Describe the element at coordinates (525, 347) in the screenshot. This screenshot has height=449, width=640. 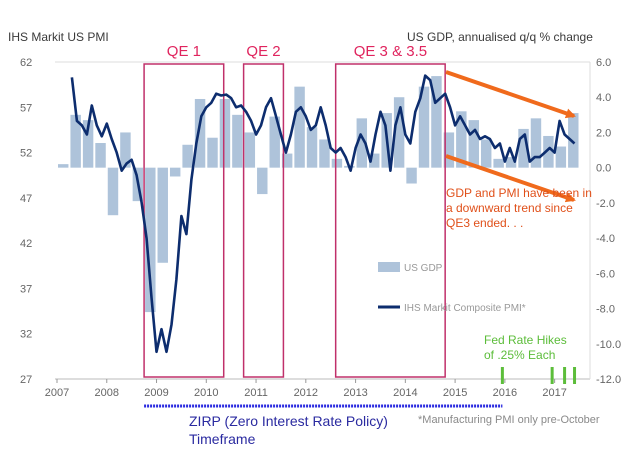
I see `rate-hikes-annotation: Fed Rate Hikes of .25% Each` at that location.